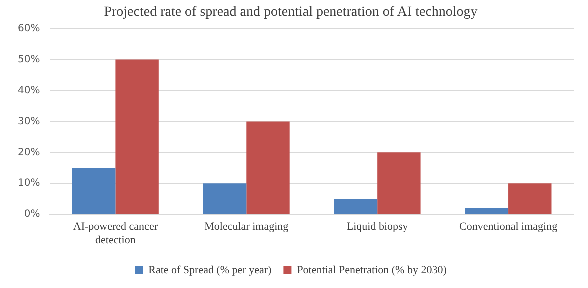  I want to click on legend-label: Rate of Spread (% per year), so click(210, 270).